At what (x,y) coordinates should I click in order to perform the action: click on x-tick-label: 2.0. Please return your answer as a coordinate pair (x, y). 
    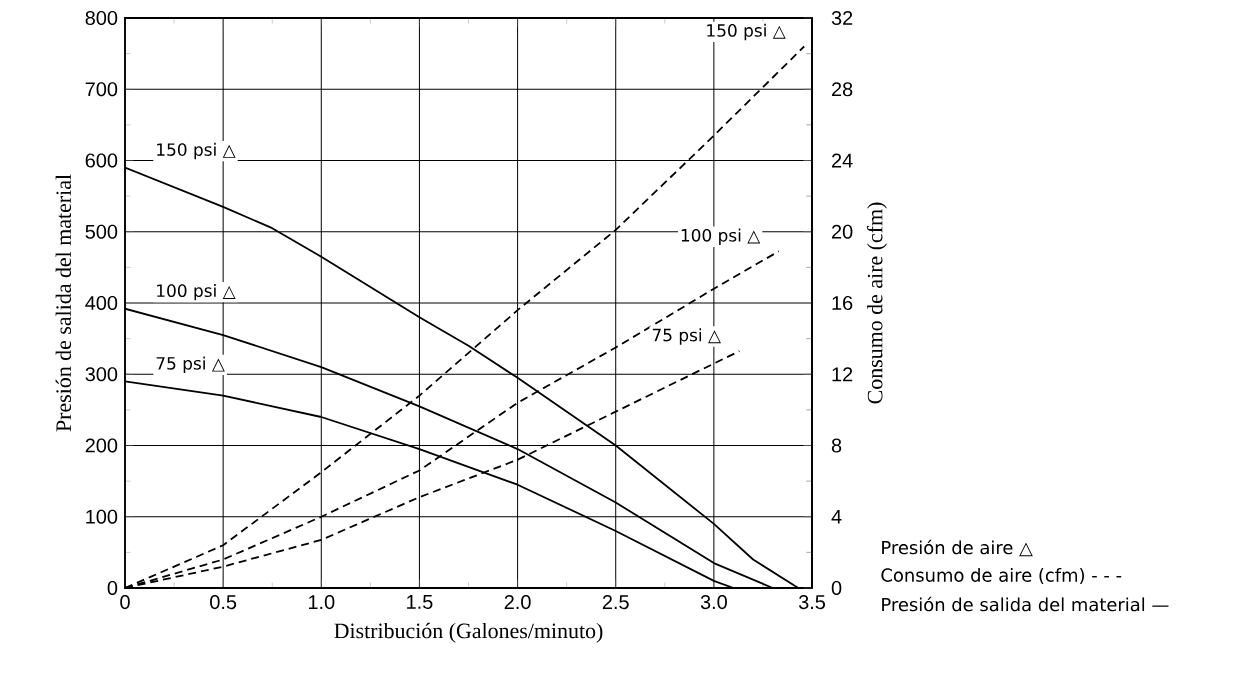
    Looking at the image, I should click on (517, 602).